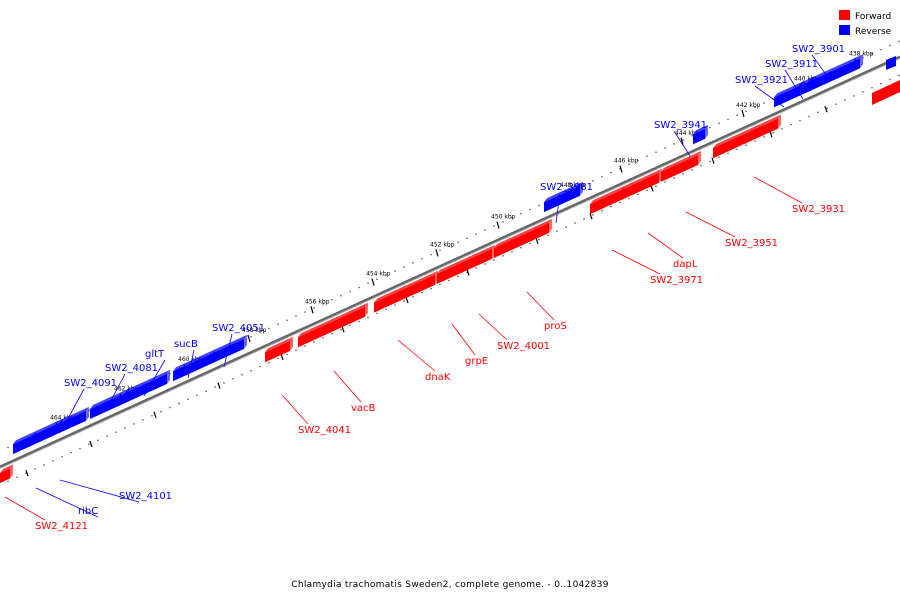 The height and width of the screenshot is (600, 900). Describe the element at coordinates (685, 264) in the screenshot. I see `gene-label: dapL` at that location.